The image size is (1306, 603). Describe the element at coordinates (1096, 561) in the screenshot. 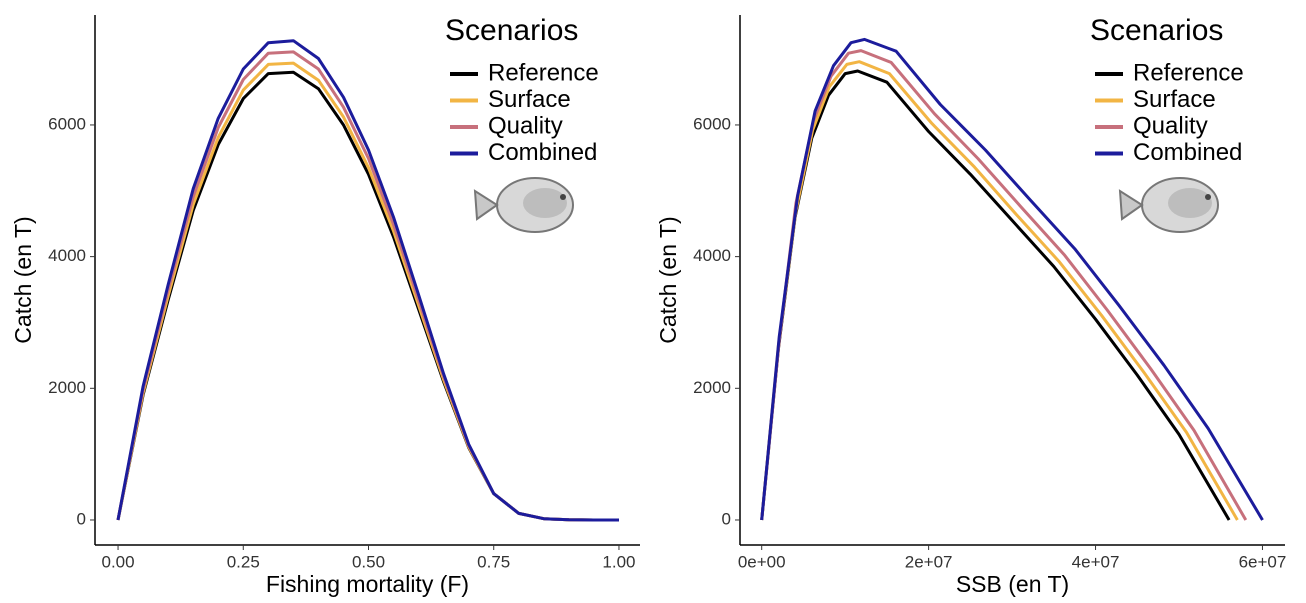

I see `x-tick-label: 4e+07` at that location.